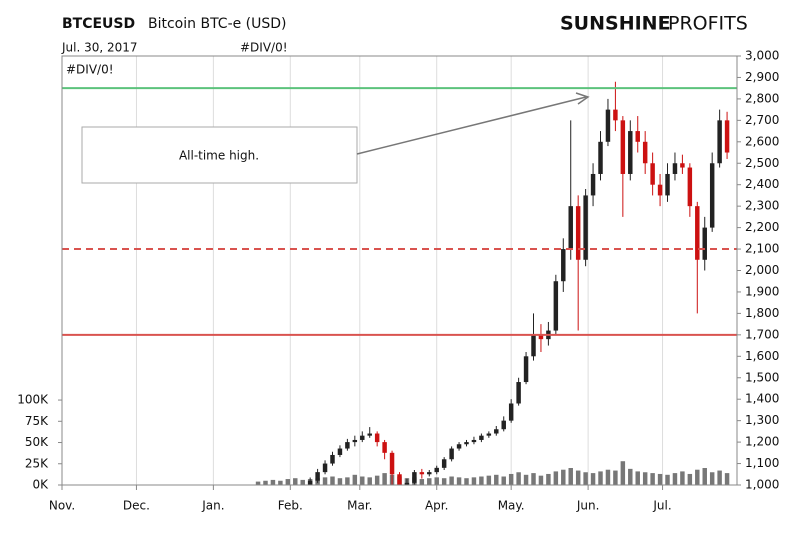 This screenshot has width=800, height=533. Describe the element at coordinates (762, 206) in the screenshot. I see `y-tick-label: 2,300` at that location.